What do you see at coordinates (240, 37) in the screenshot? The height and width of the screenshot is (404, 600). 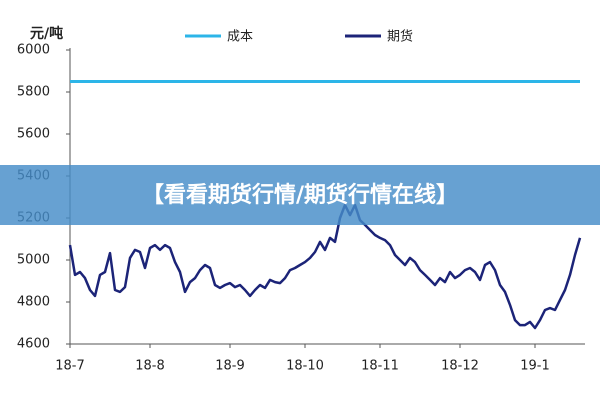 I see `legend-label: 成本` at bounding box center [240, 37].